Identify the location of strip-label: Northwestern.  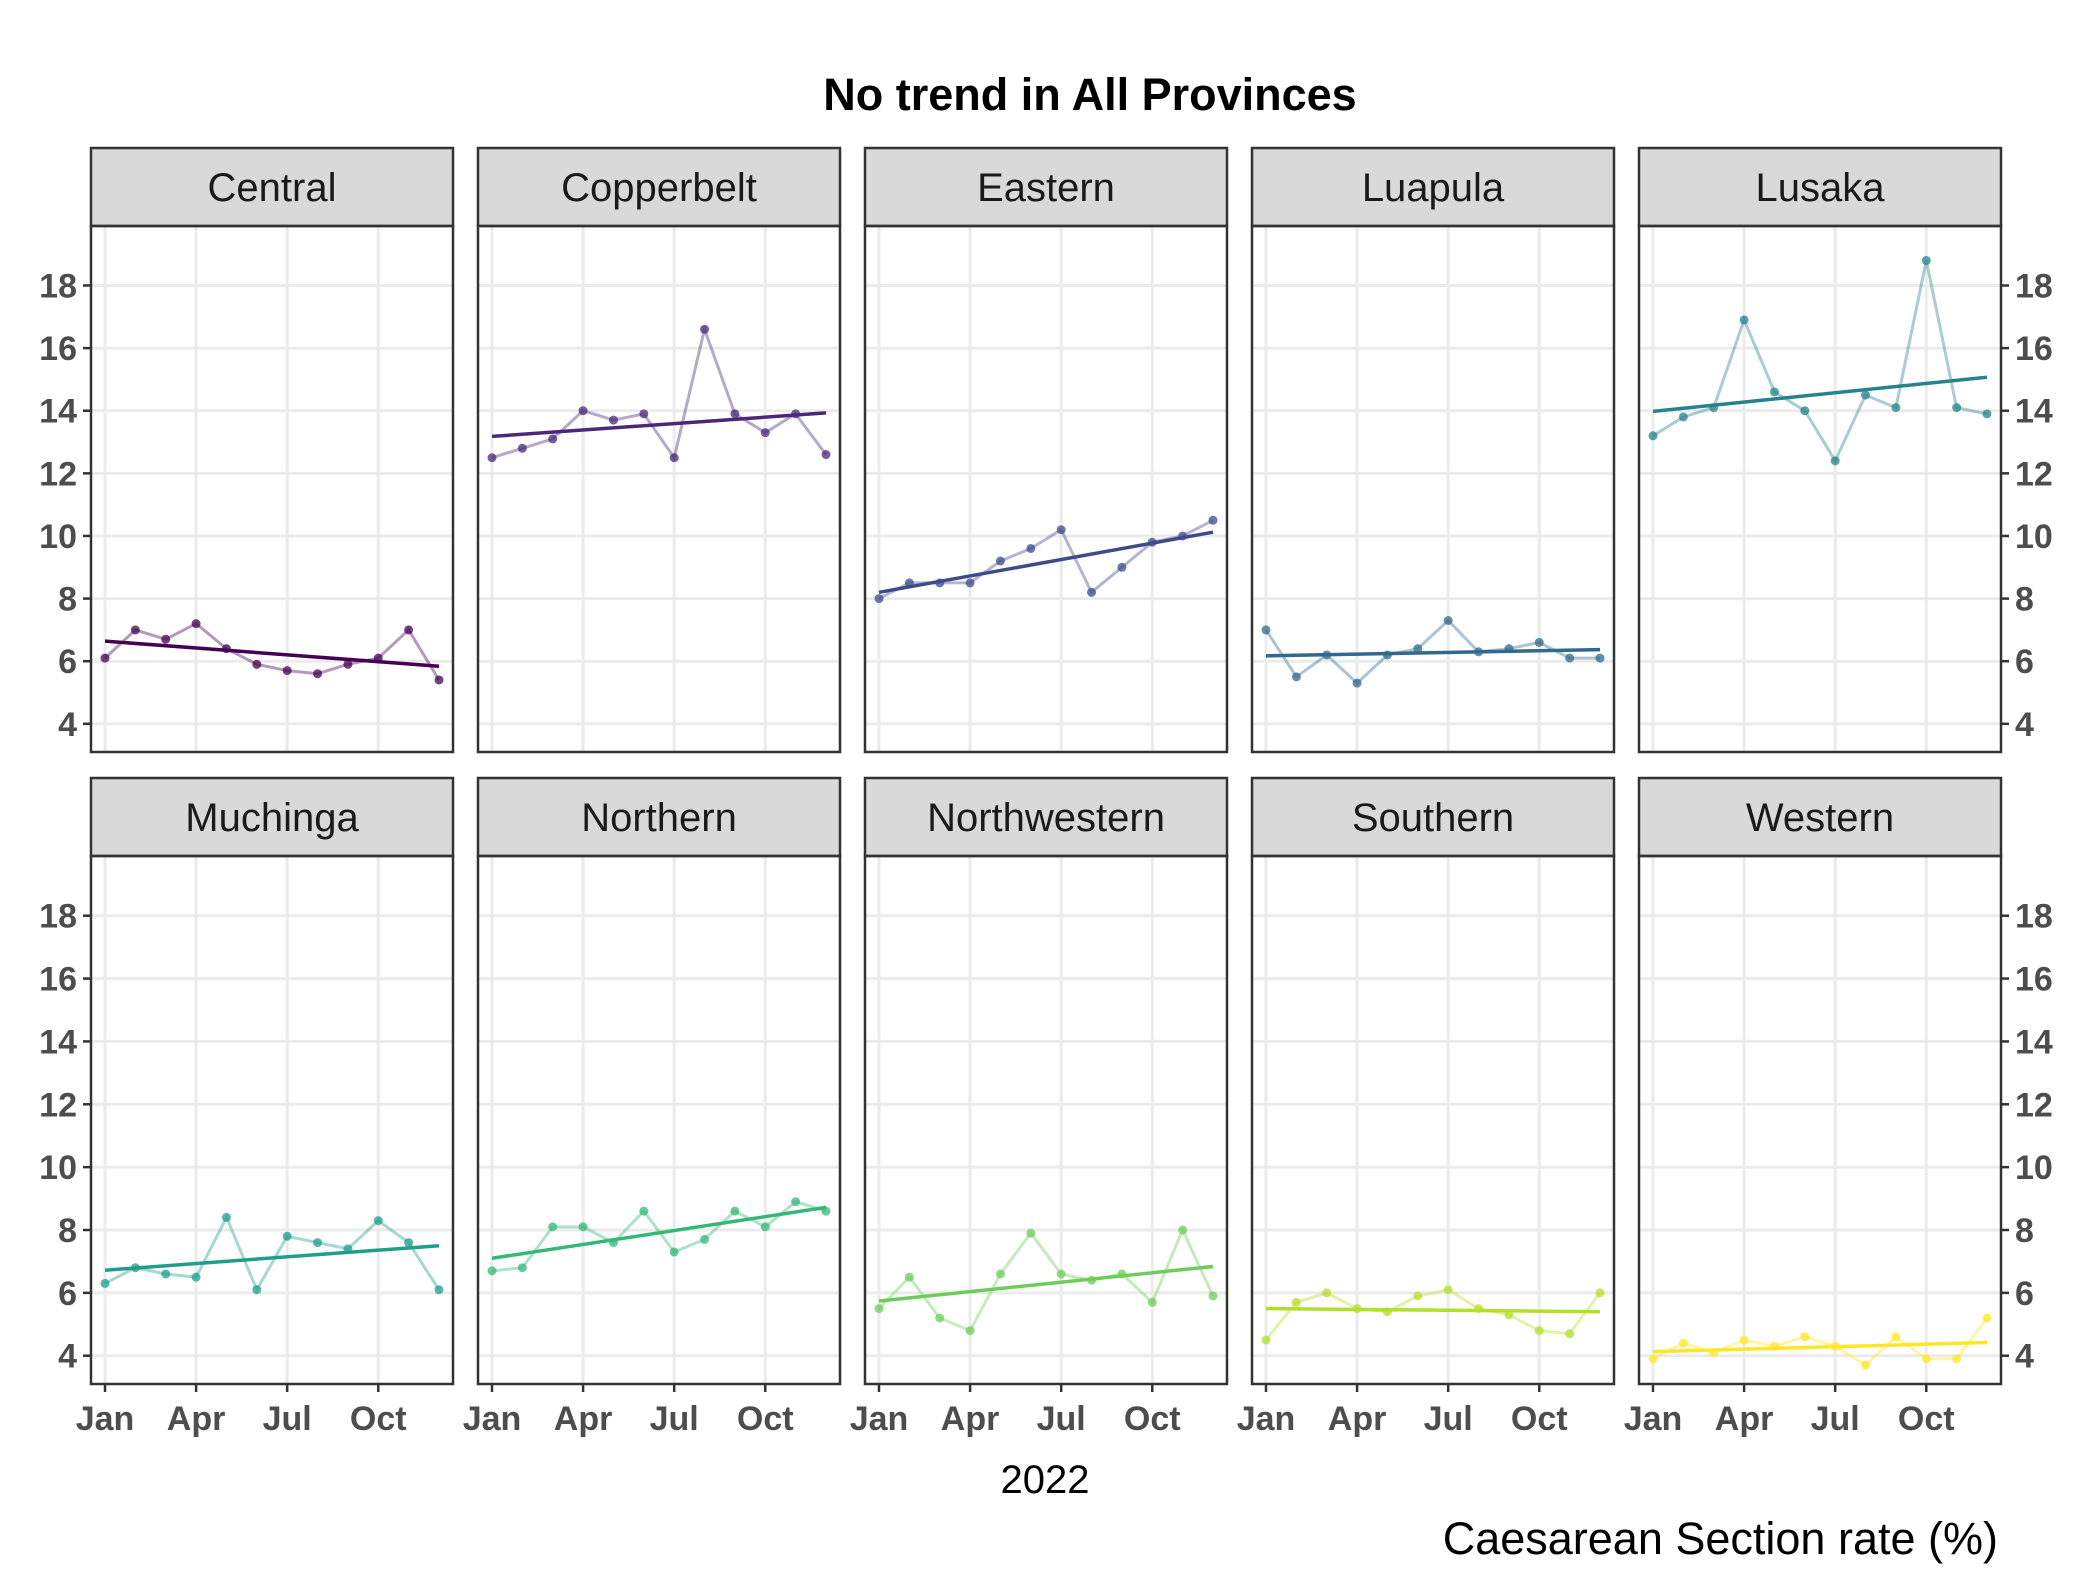
(1046, 818).